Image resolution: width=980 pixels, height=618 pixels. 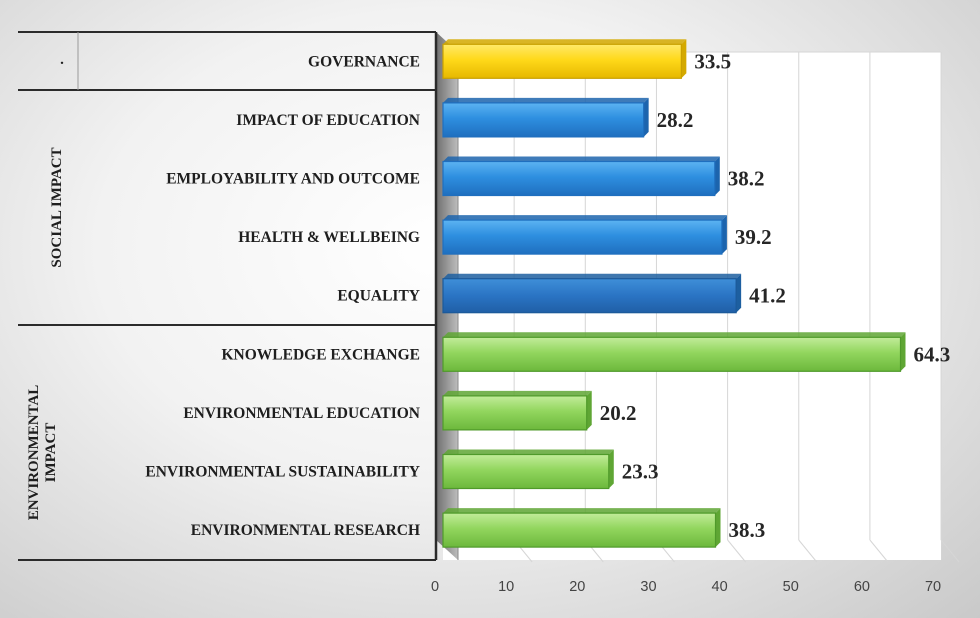 I want to click on x-tick-label: 30, so click(x=648, y=587).